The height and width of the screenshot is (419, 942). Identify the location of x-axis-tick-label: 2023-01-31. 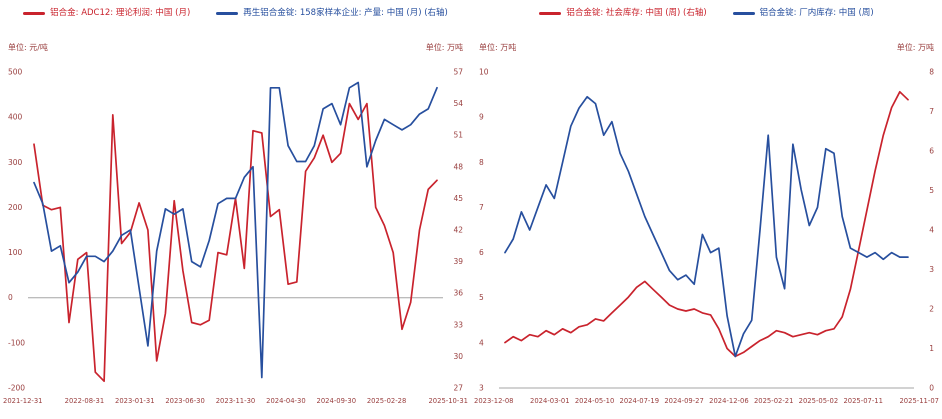
(135, 401).